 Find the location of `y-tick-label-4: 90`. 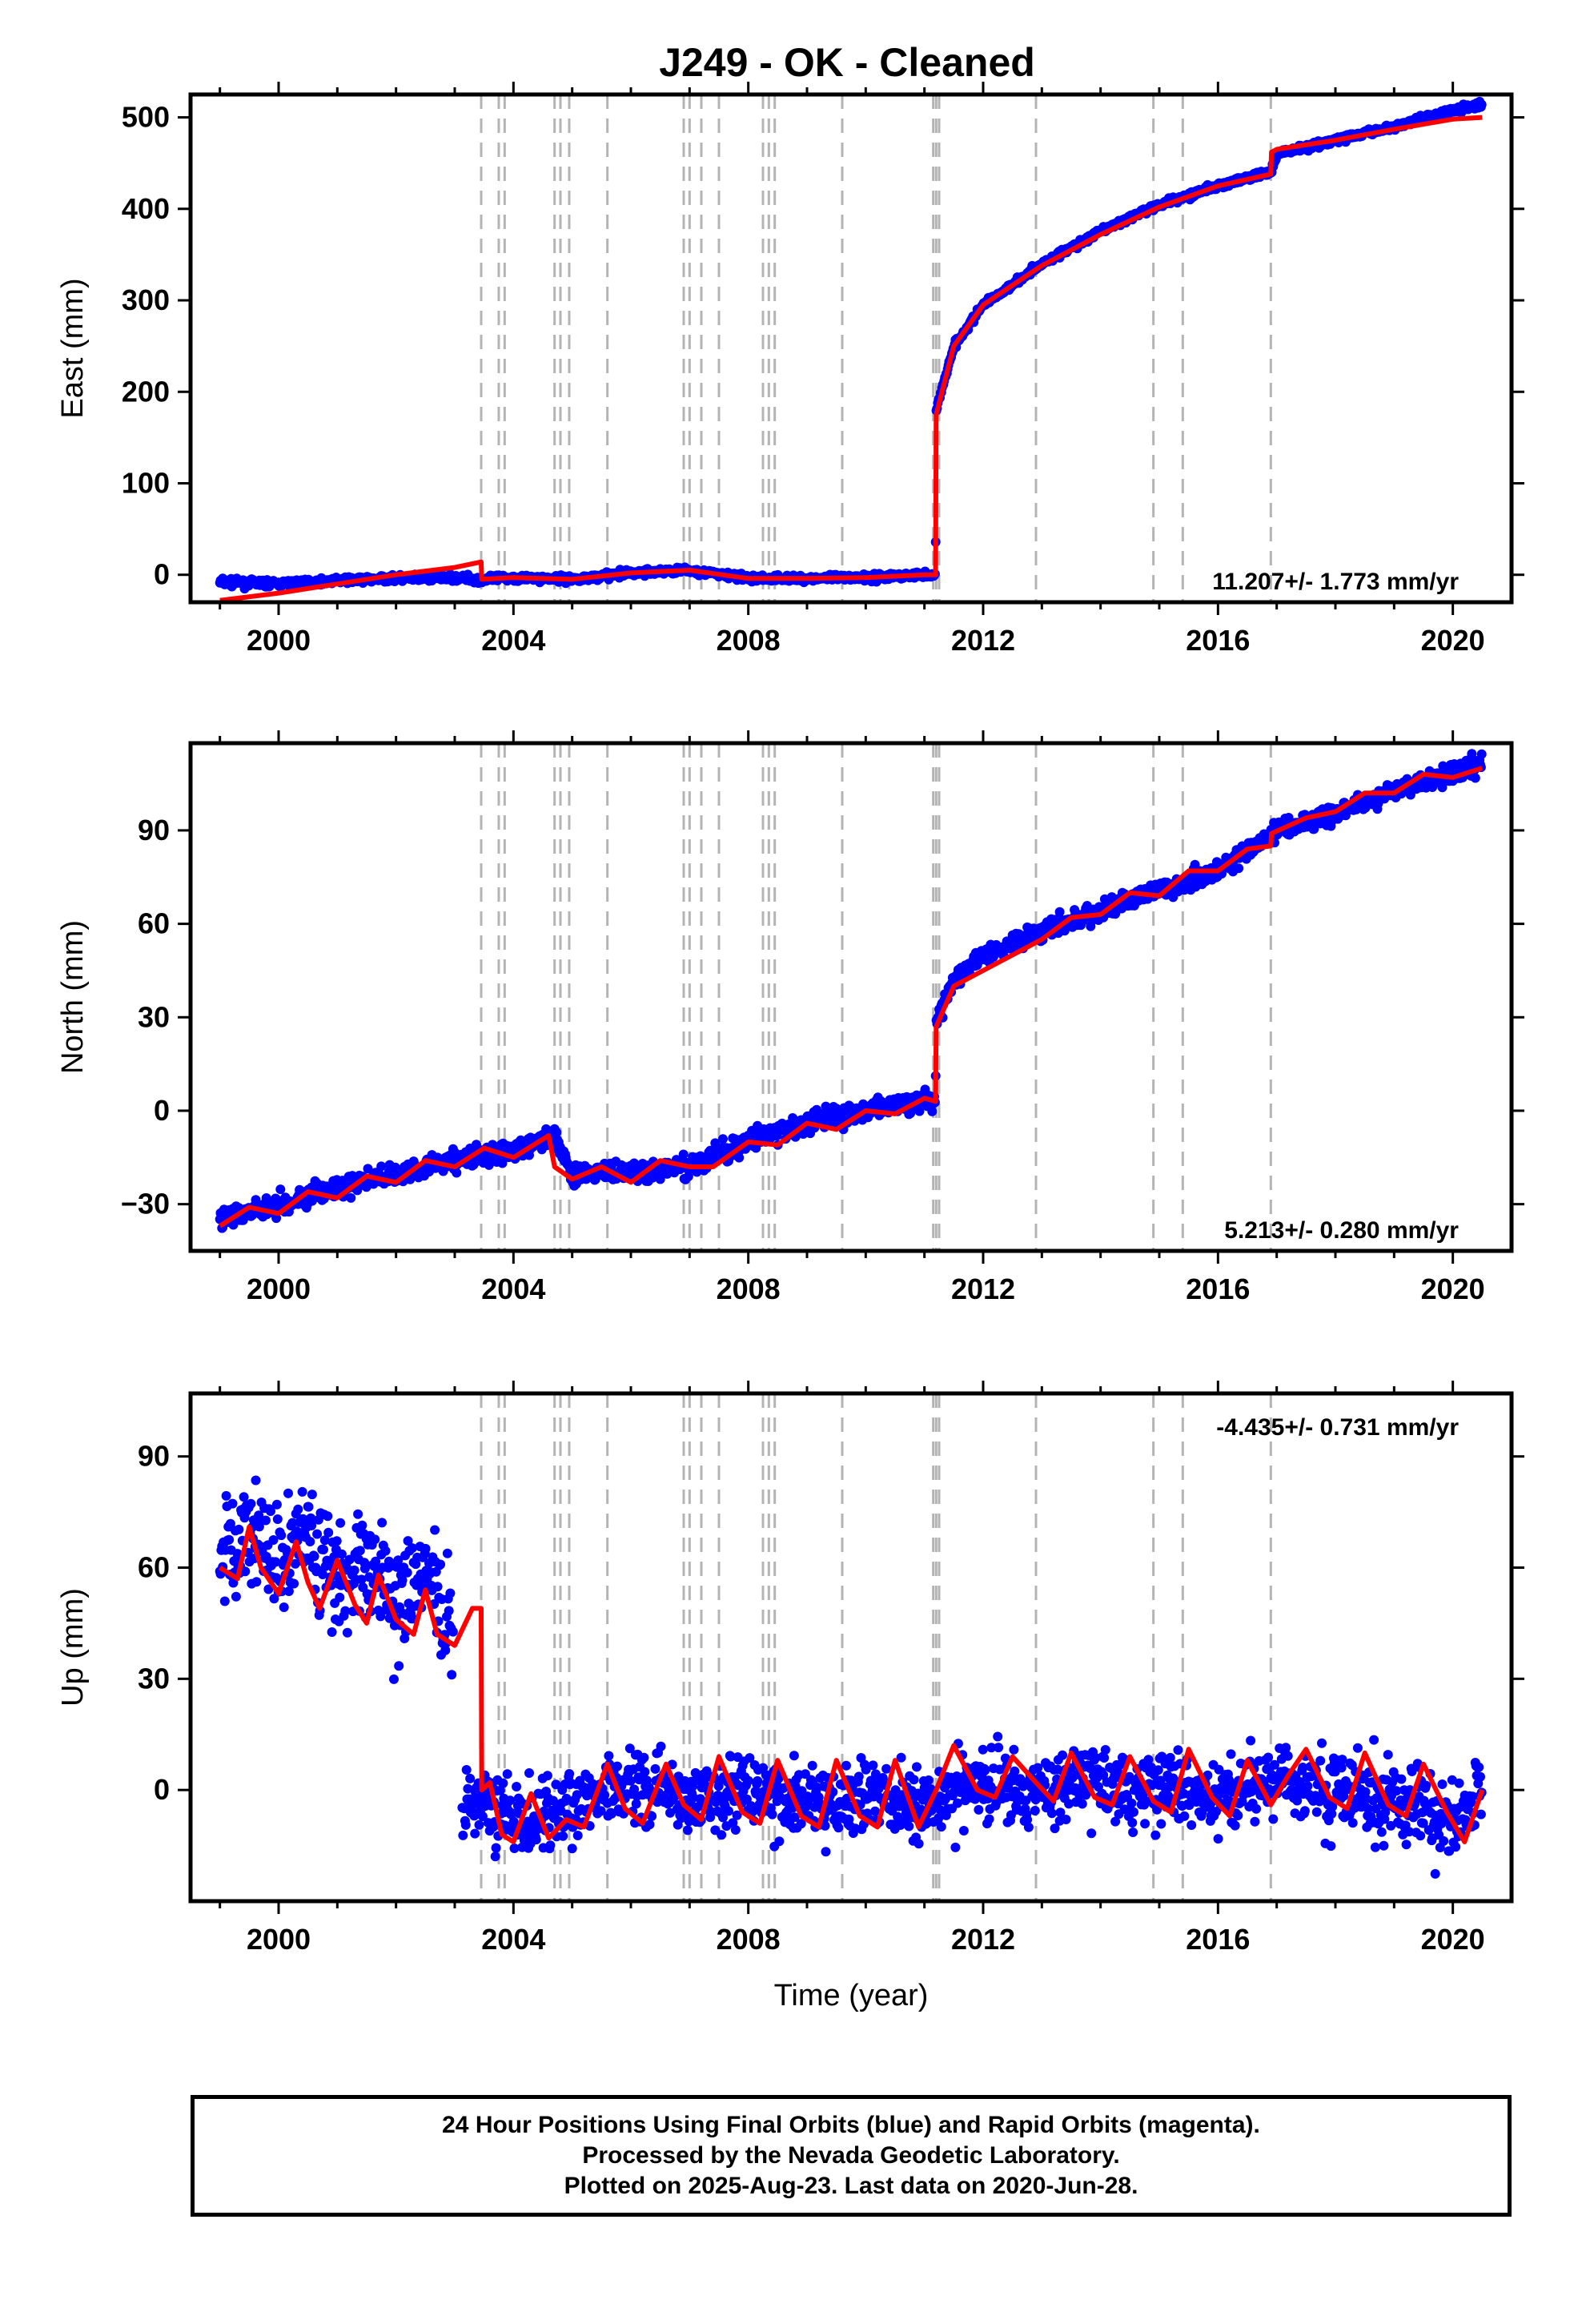

y-tick-label-4: 90 is located at coordinates (154, 830).